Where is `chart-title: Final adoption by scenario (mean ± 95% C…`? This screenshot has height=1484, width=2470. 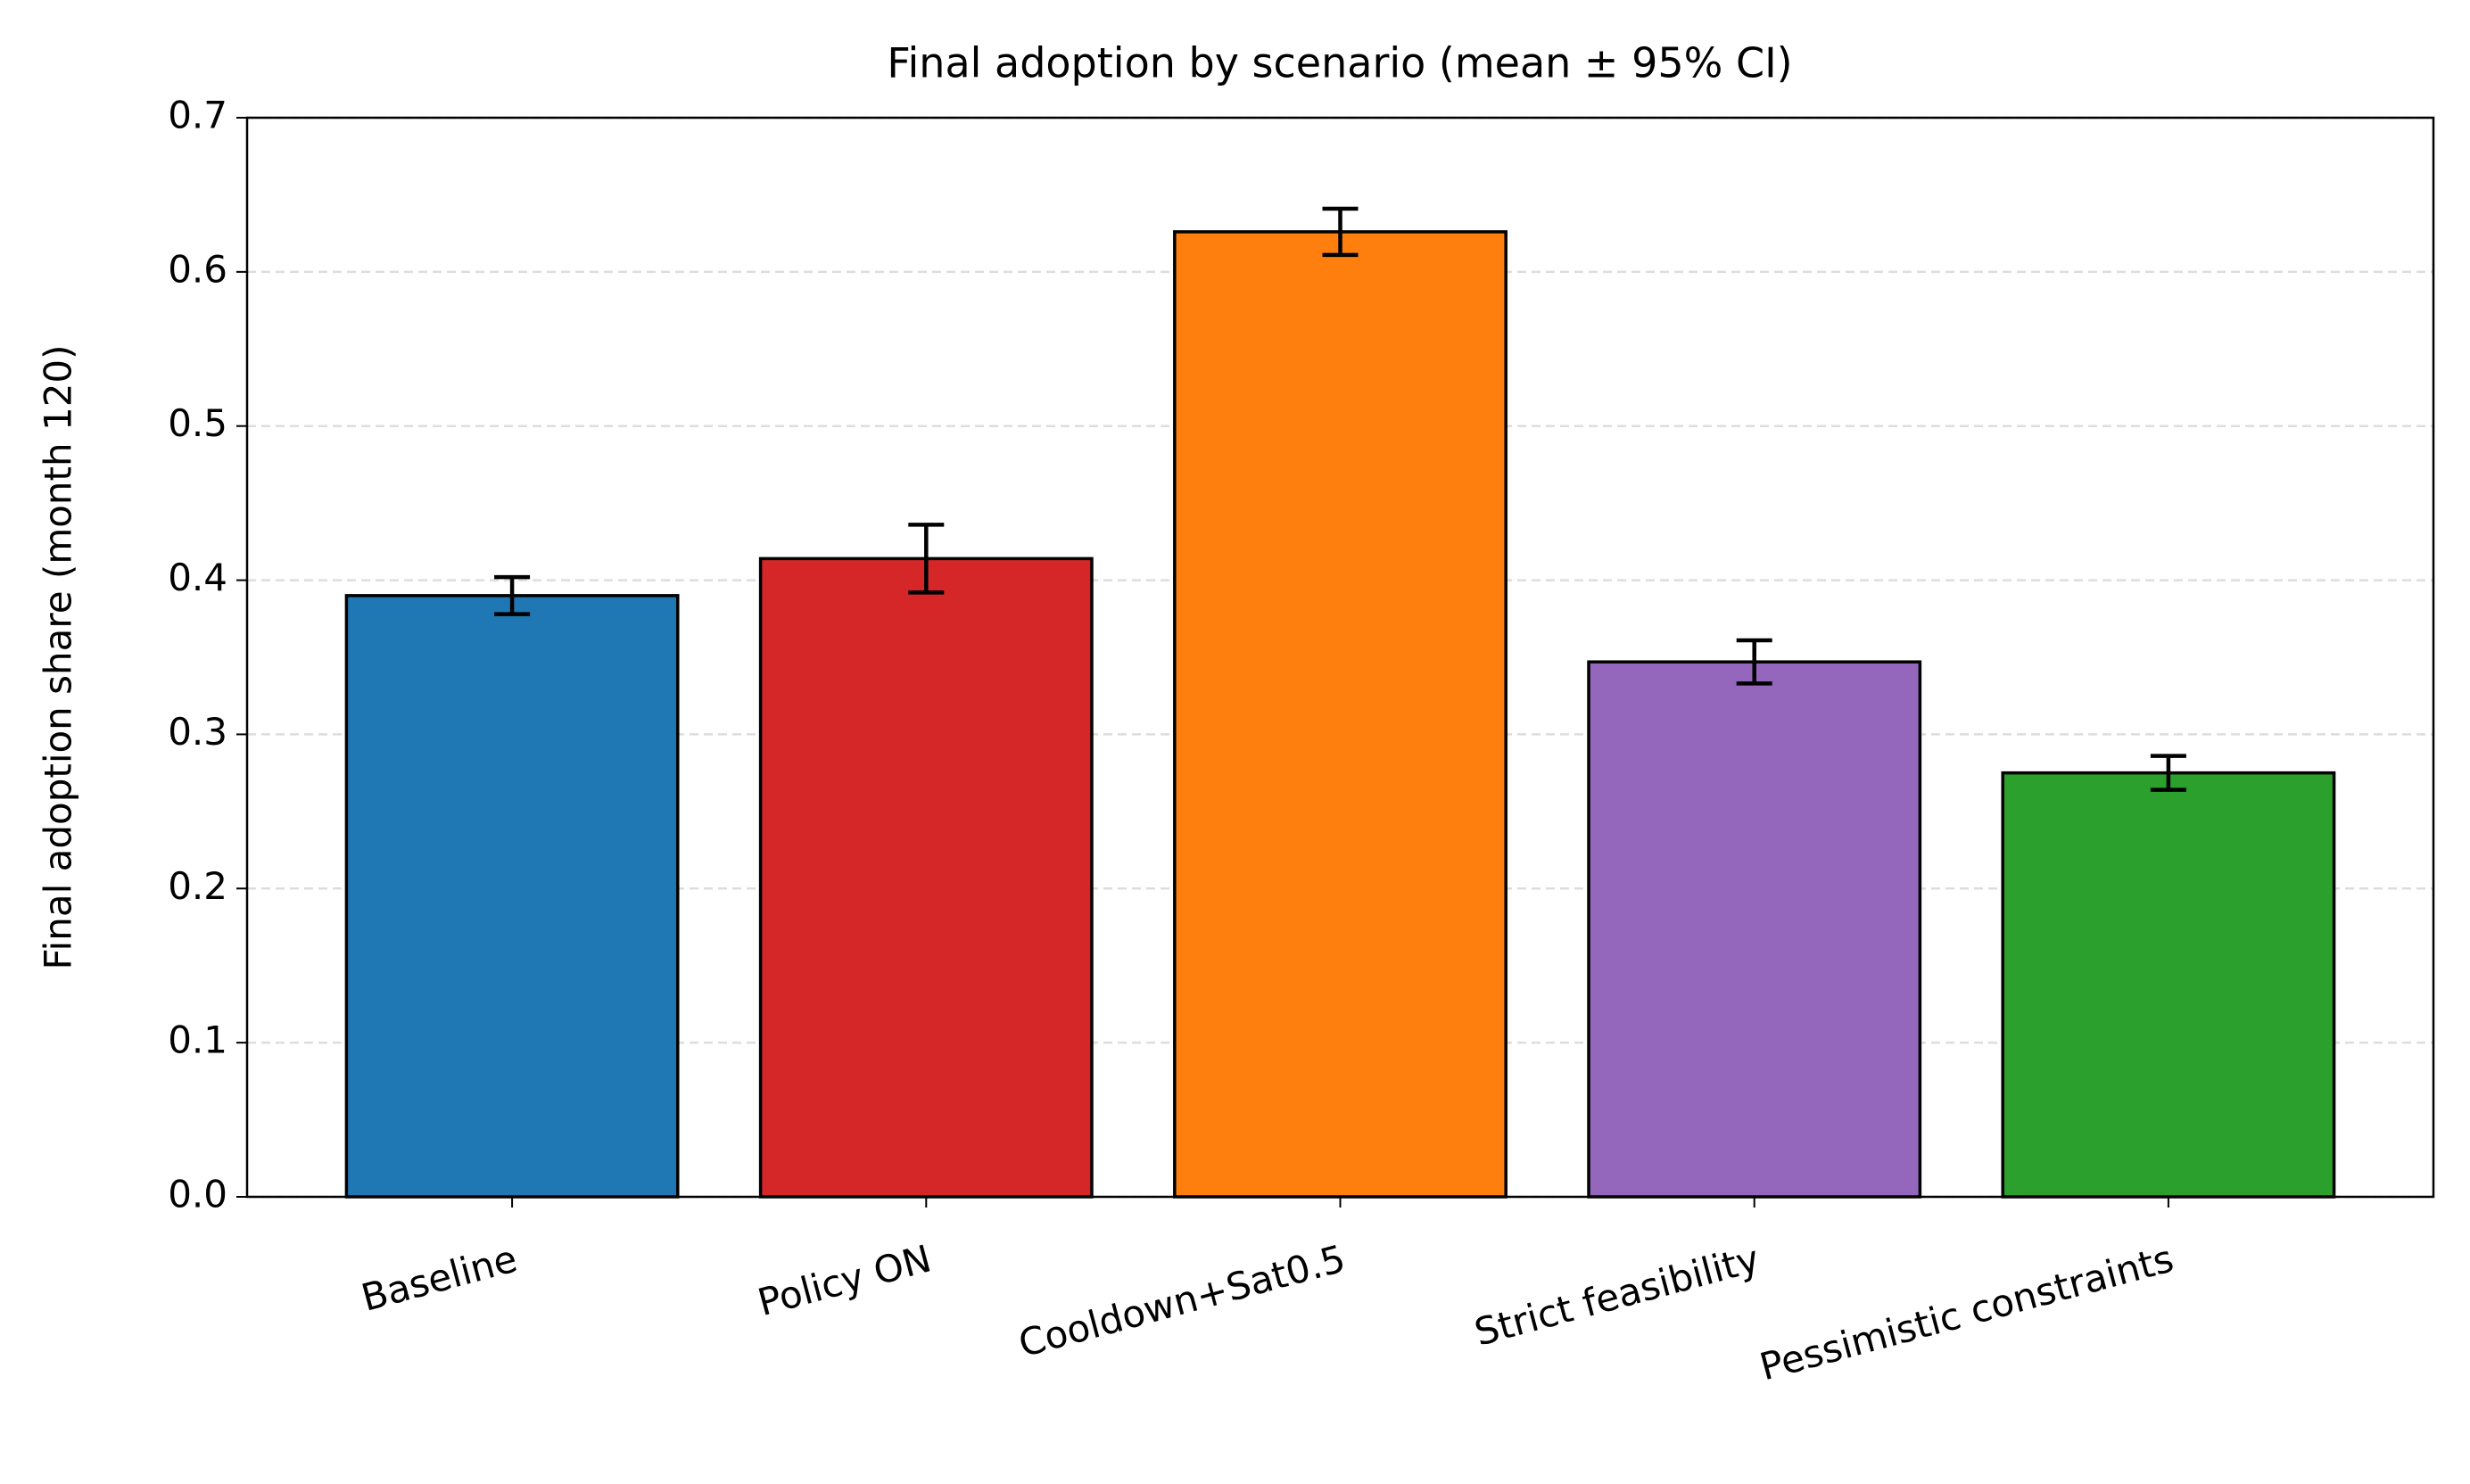 chart-title: Final adoption by scenario (mean ± 95% C… is located at coordinates (1339, 63).